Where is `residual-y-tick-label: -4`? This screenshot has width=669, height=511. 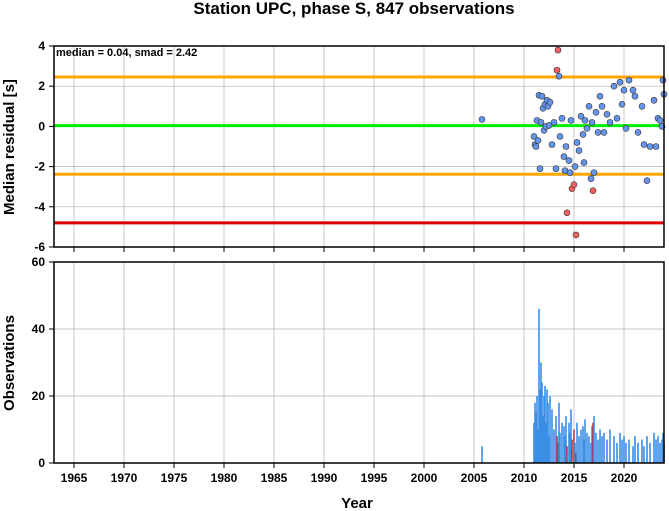
residual-y-tick-label: -4 is located at coordinates (39, 207).